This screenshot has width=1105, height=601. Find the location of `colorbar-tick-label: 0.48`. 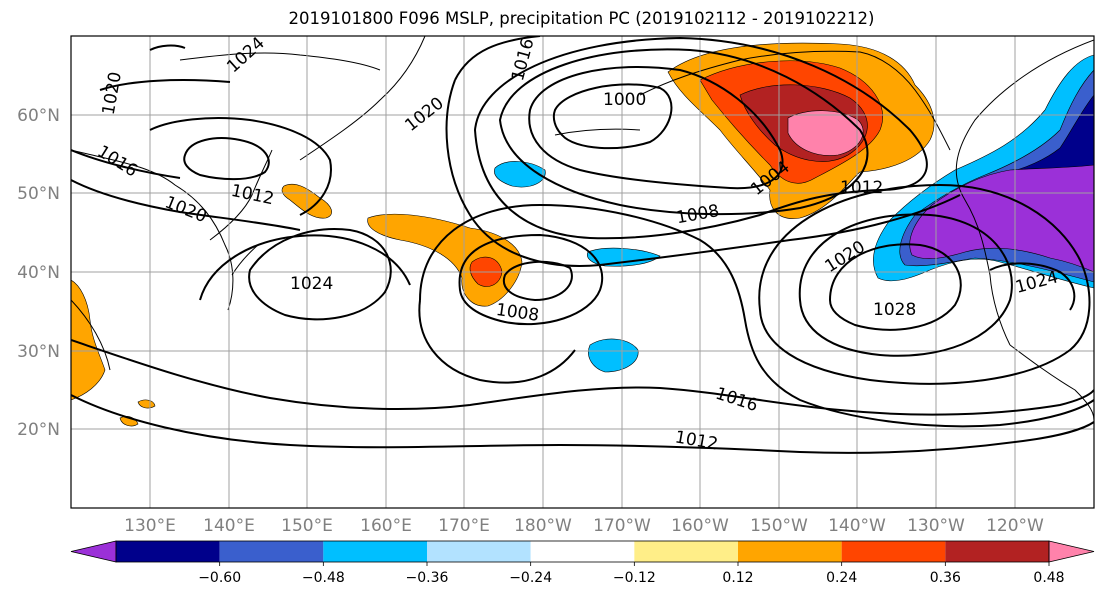

colorbar-tick-label: 0.48 is located at coordinates (1048, 578).